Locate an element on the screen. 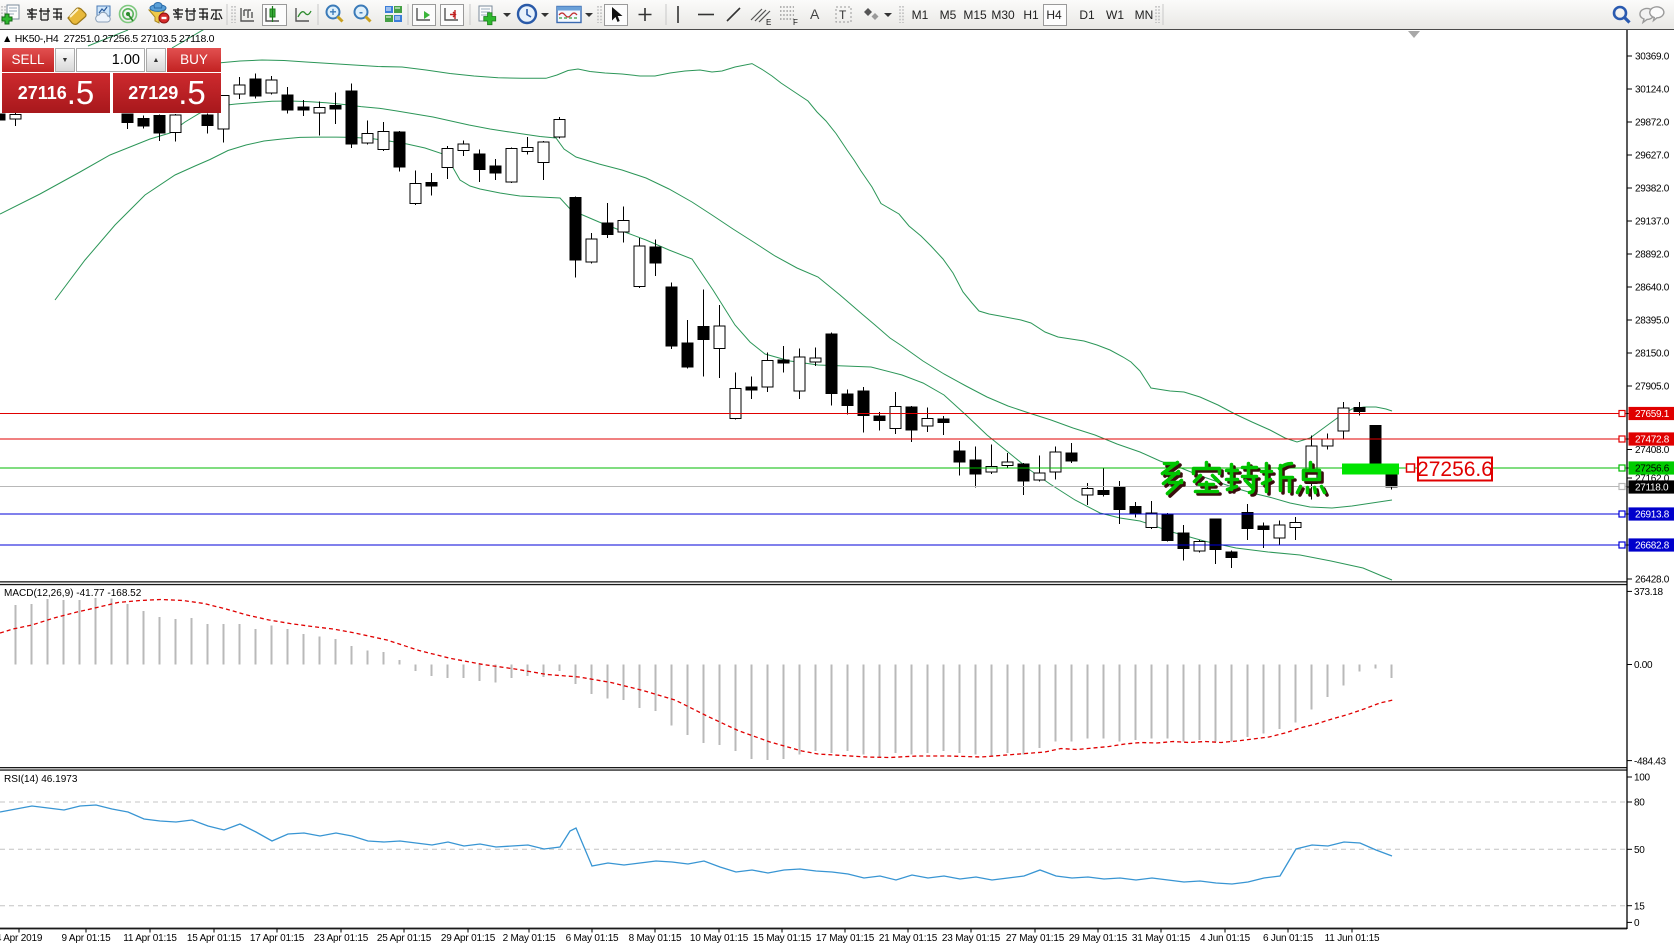 This screenshot has height=948, width=1674. svg-text: 26428.0 is located at coordinates (1652, 580).